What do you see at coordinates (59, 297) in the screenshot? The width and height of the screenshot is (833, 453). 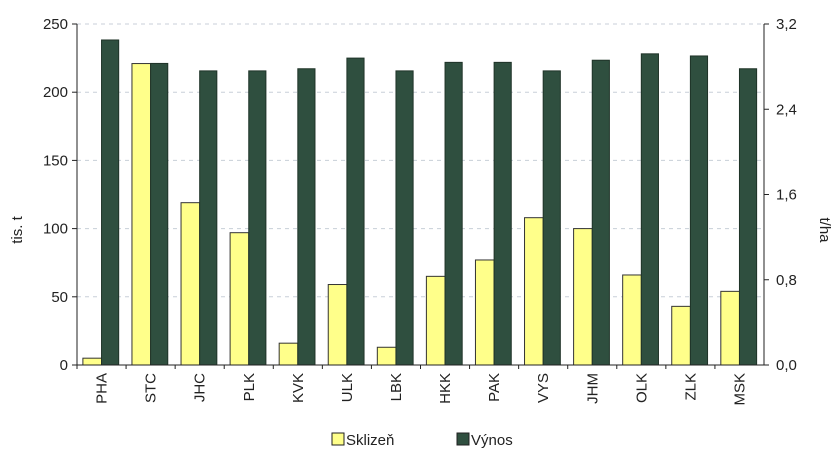 I see `y-tick-label: 50` at bounding box center [59, 297].